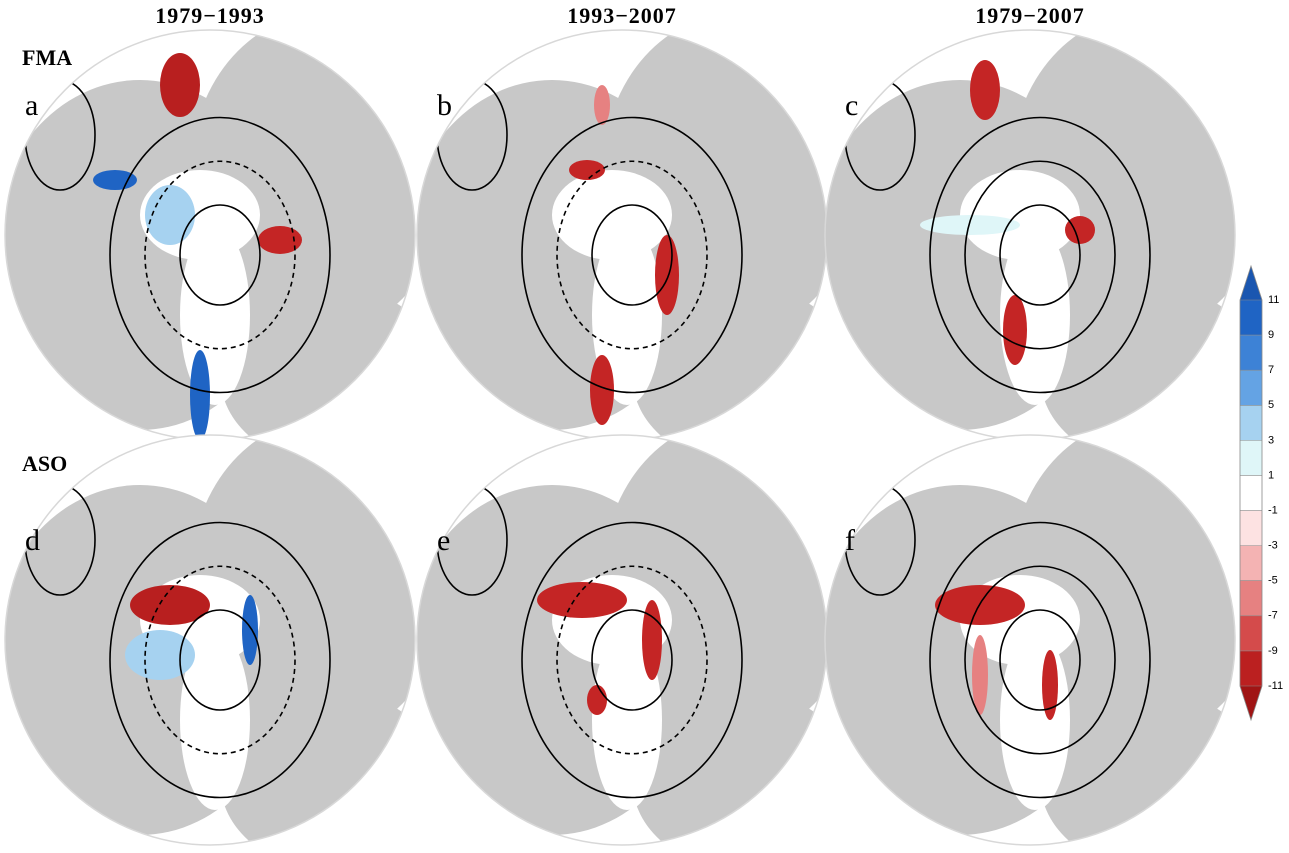  I want to click on colorbar-tick-label: -11, so click(1275, 686).